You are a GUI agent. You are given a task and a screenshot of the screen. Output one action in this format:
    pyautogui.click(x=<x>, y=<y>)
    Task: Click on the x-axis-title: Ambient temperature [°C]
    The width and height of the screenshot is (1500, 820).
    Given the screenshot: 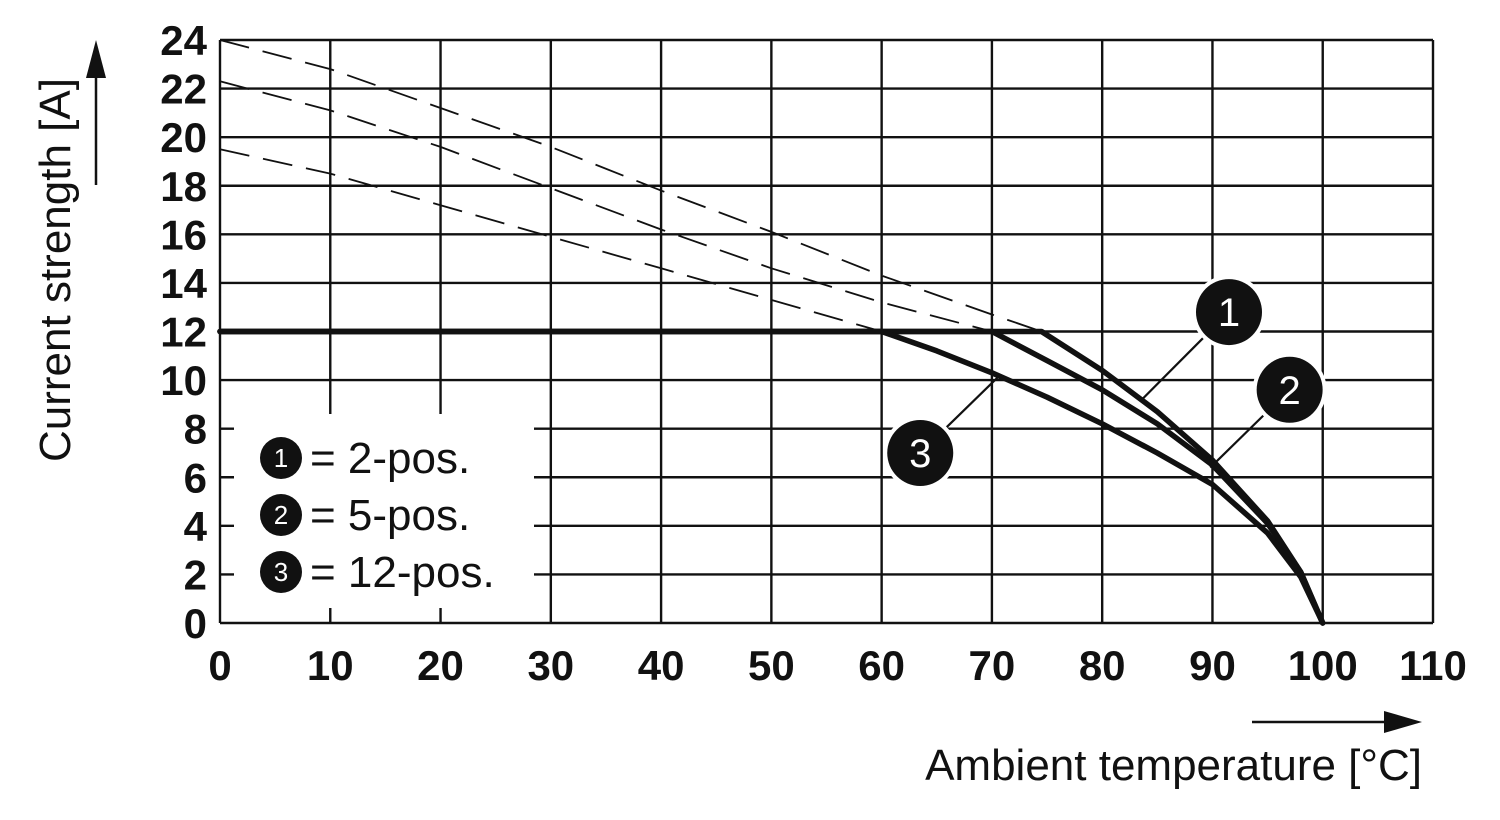 What is the action you would take?
    pyautogui.click(x=1173, y=750)
    